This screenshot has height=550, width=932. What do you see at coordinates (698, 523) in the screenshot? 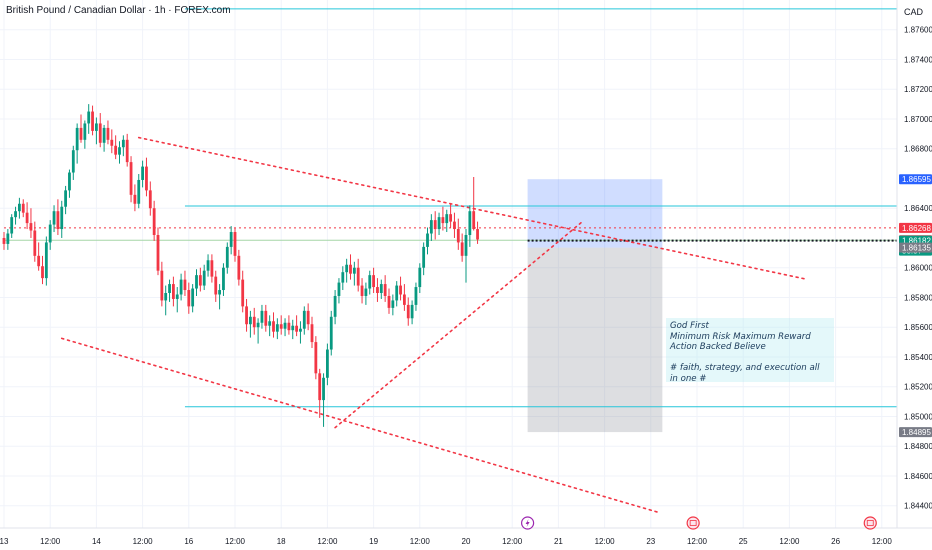
I see `event-markers` at bounding box center [698, 523].